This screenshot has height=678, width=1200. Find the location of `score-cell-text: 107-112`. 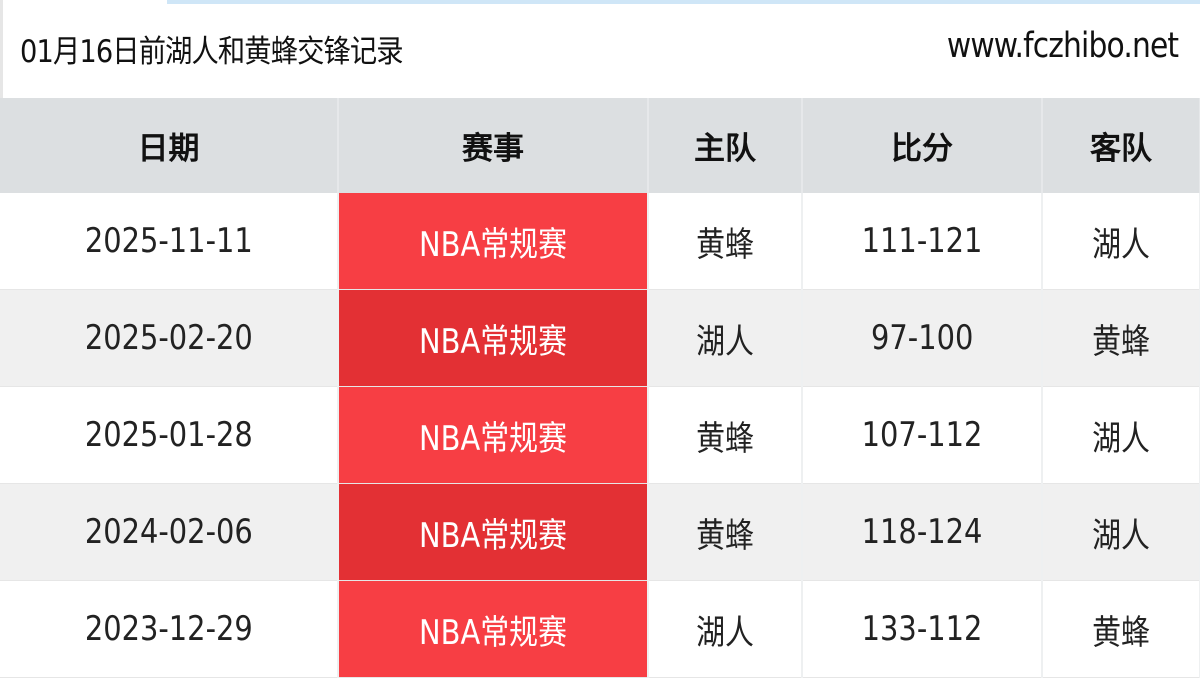

score-cell-text: 107-112 is located at coordinates (922, 435).